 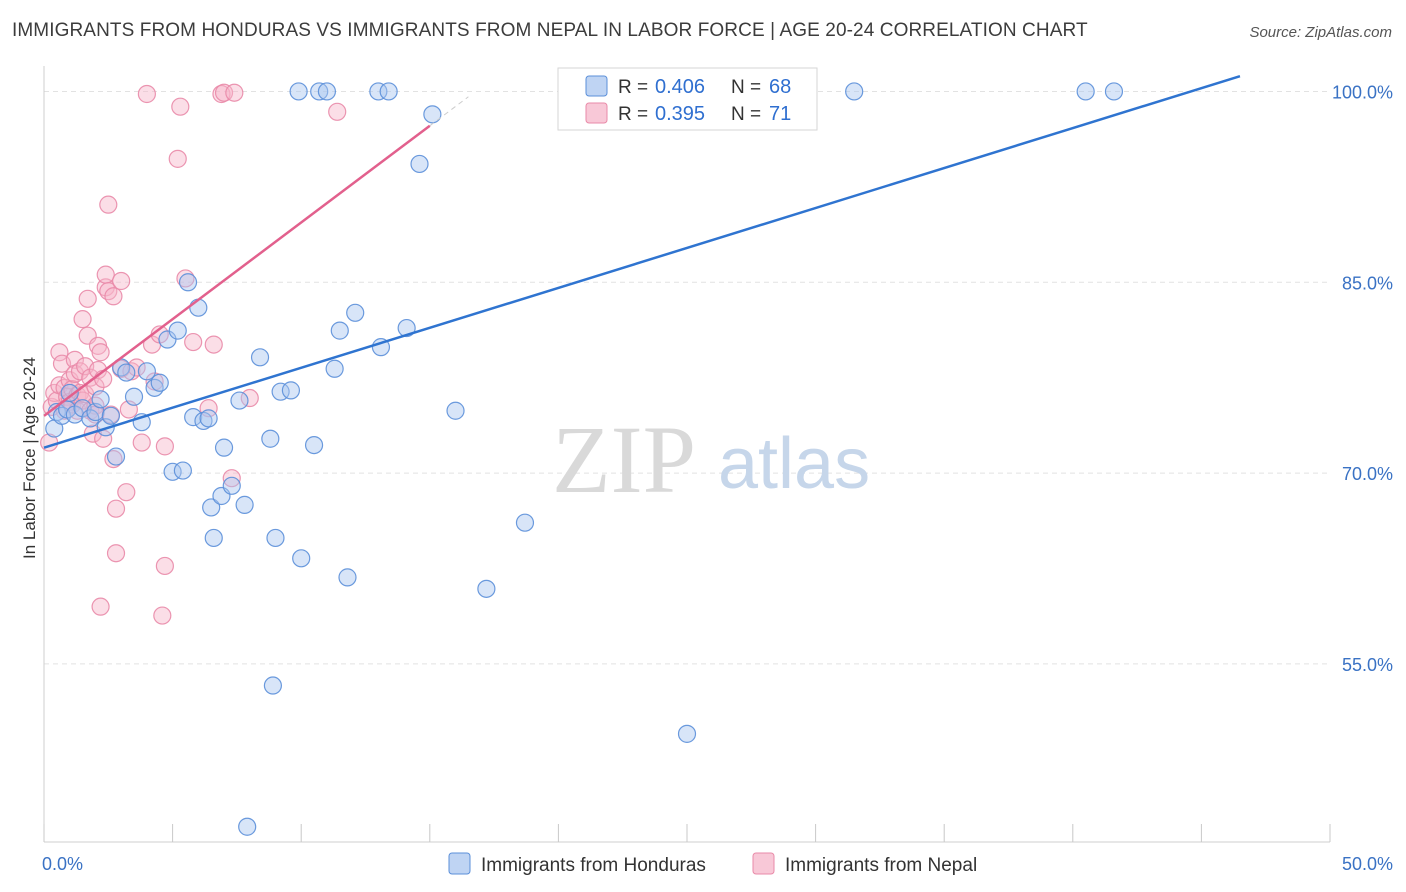 What do you see at coordinates (746, 87) in the screenshot?
I see `legend-n-label-honduras: N =` at bounding box center [746, 87].